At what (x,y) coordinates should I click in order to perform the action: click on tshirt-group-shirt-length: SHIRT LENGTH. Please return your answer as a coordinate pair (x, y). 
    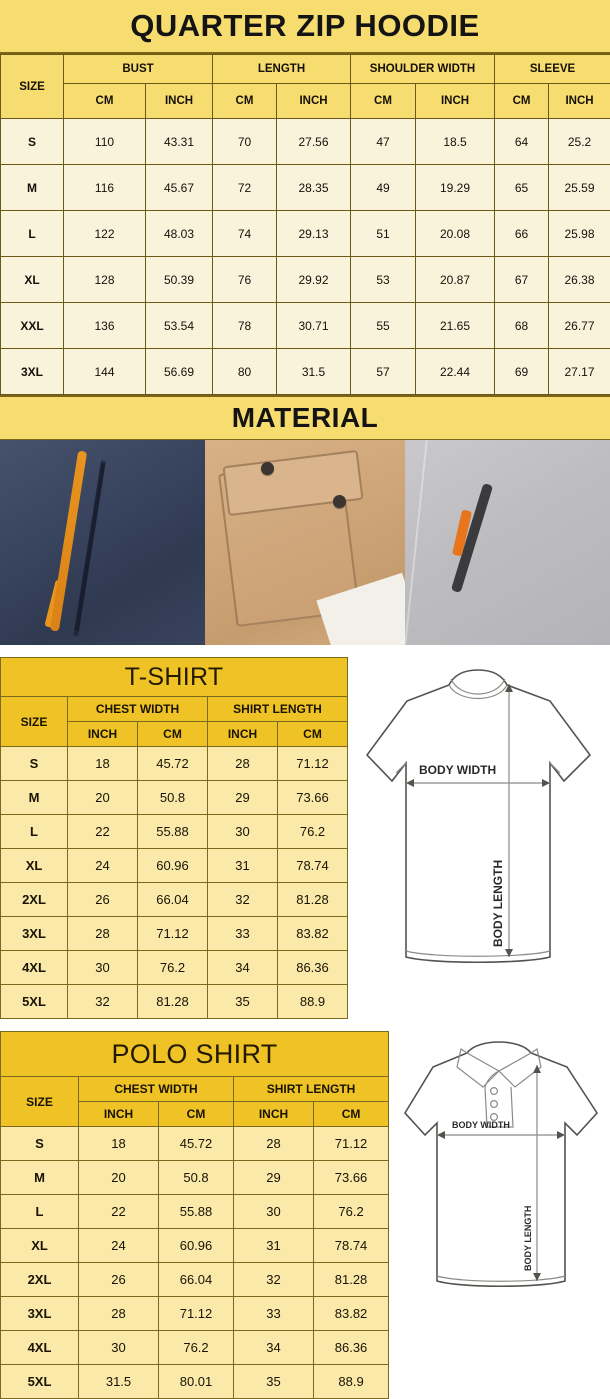
    Looking at the image, I should click on (278, 709).